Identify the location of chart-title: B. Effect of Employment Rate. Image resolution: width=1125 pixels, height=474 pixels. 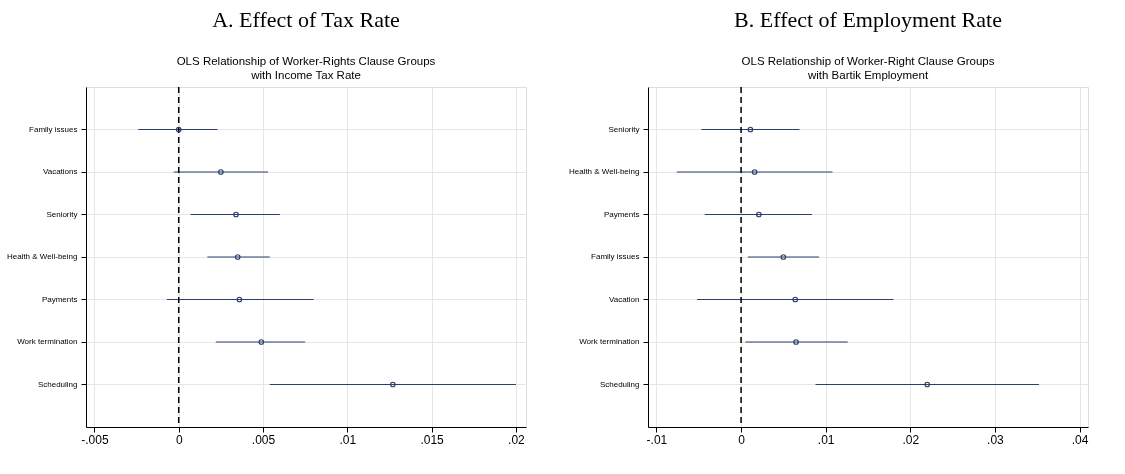
(868, 20).